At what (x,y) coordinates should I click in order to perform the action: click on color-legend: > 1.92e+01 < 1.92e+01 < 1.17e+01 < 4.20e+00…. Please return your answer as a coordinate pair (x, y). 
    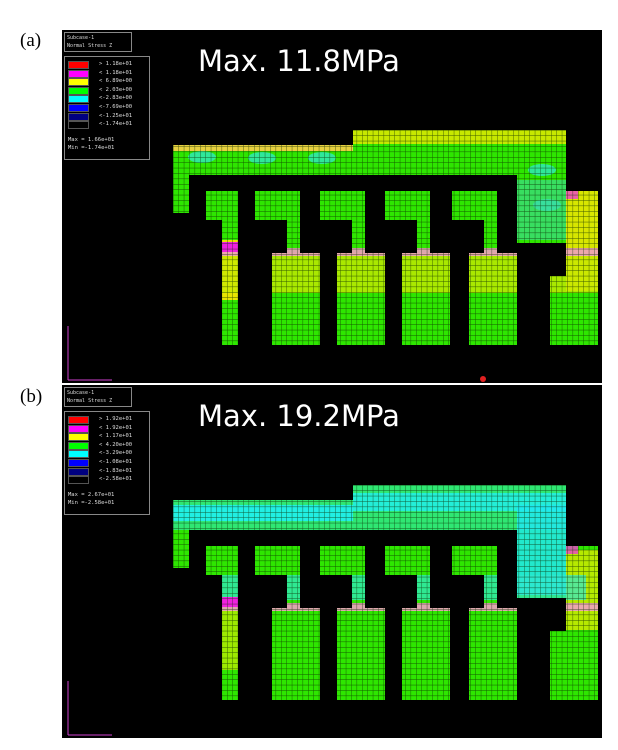
    Looking at the image, I should click on (107, 463).